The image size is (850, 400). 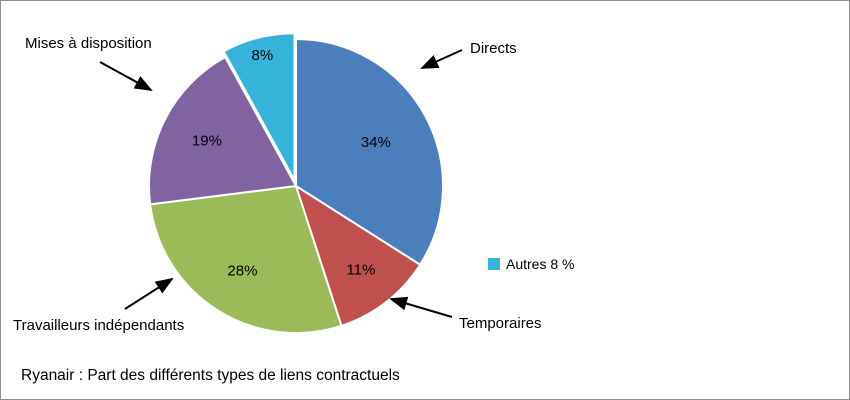 What do you see at coordinates (126, 76) in the screenshot?
I see `mises-a-disposition-arrow` at bounding box center [126, 76].